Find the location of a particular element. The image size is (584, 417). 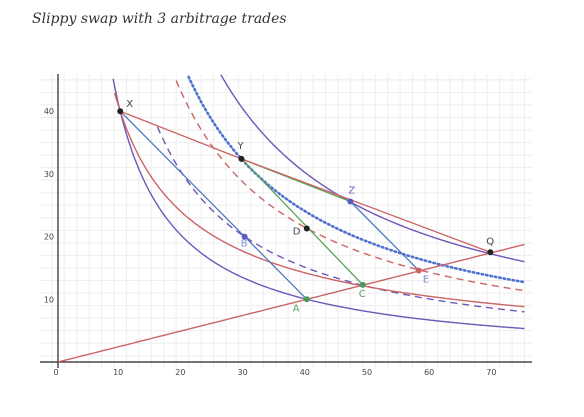

trade-segment-XY is located at coordinates (180, 135).